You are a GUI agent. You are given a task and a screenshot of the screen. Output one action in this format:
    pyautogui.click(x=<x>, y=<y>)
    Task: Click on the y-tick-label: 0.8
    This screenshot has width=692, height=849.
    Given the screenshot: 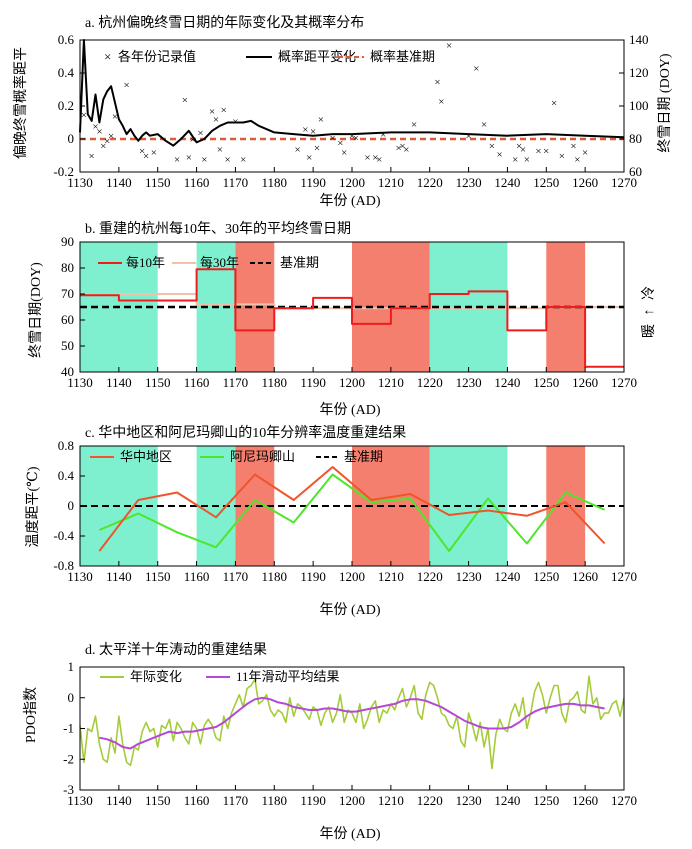 What is the action you would take?
    pyautogui.click(x=66, y=445)
    